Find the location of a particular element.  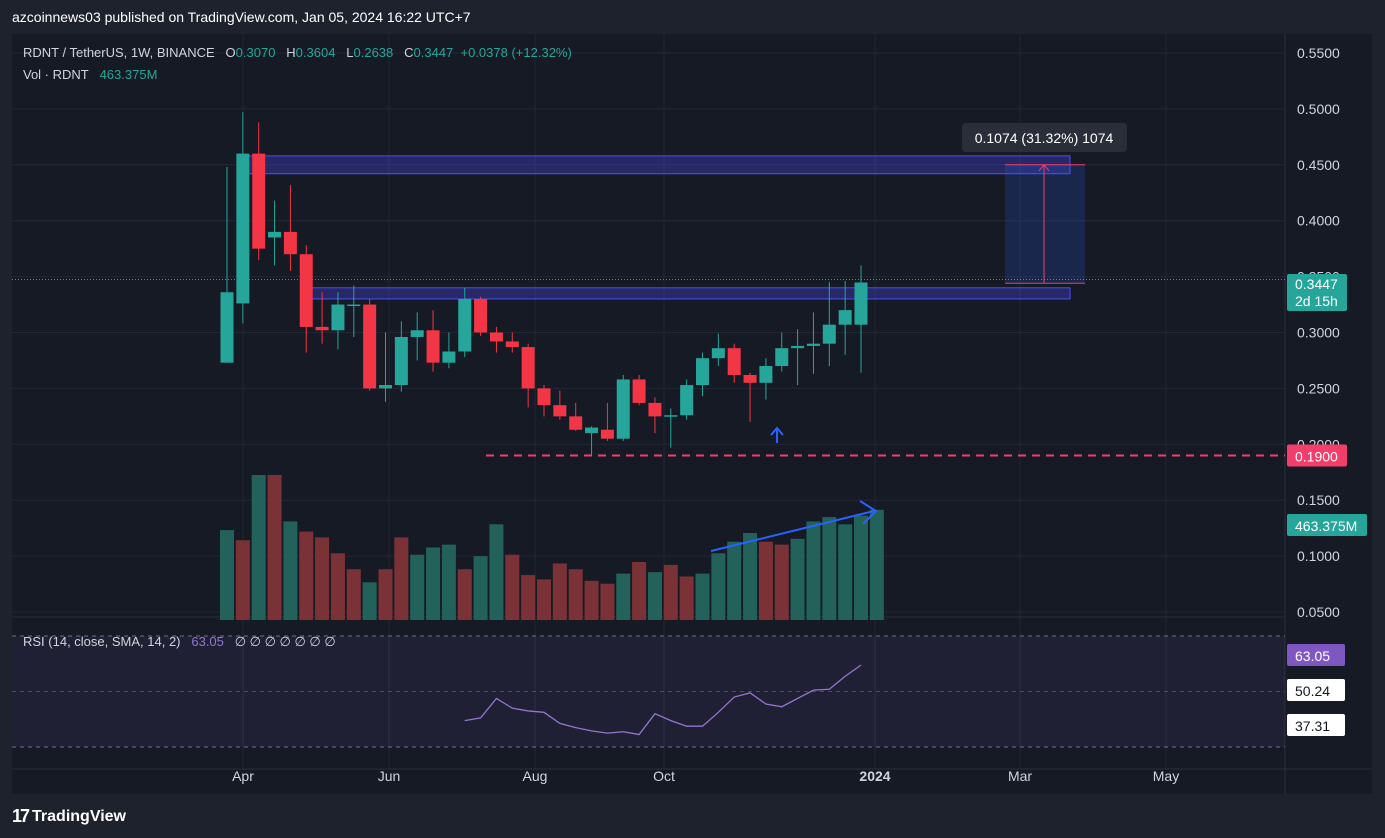

volume-tag: 463.375M is located at coordinates (1326, 526).